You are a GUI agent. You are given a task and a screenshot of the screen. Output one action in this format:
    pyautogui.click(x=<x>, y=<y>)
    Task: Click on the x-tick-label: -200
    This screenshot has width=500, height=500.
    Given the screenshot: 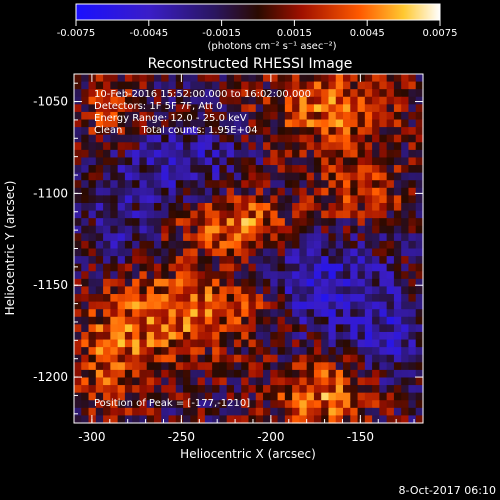 What is the action you would take?
    pyautogui.click(x=270, y=437)
    